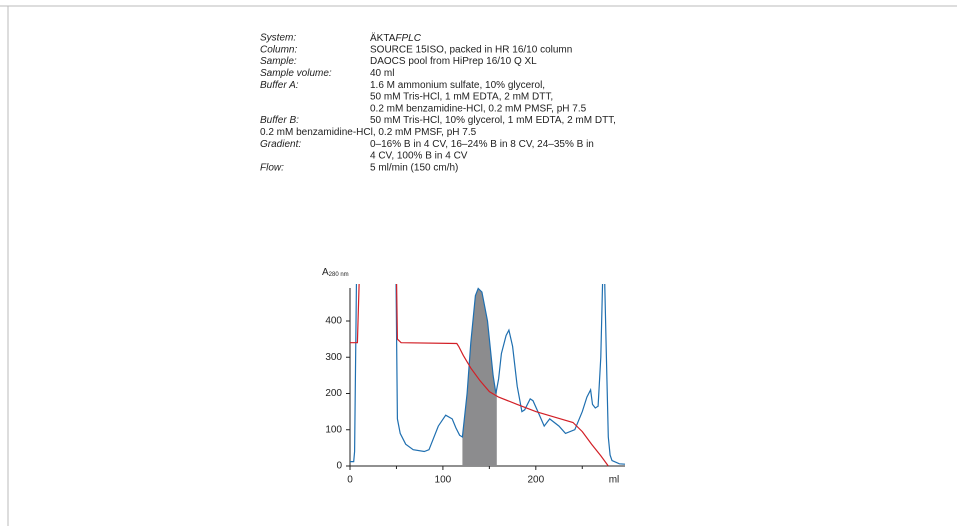 The height and width of the screenshot is (526, 957). What do you see at coordinates (279, 85) in the screenshot?
I see `field-label: Buffer A:` at bounding box center [279, 85].